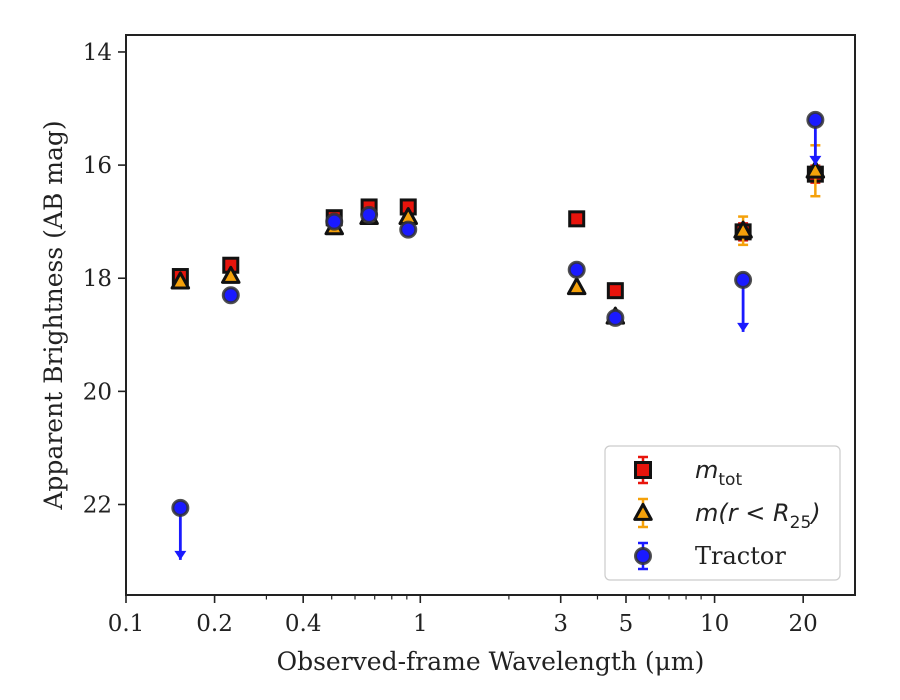  I want to click on y-axis-title: Apparent Brightness (AB mag), so click(53, 315).